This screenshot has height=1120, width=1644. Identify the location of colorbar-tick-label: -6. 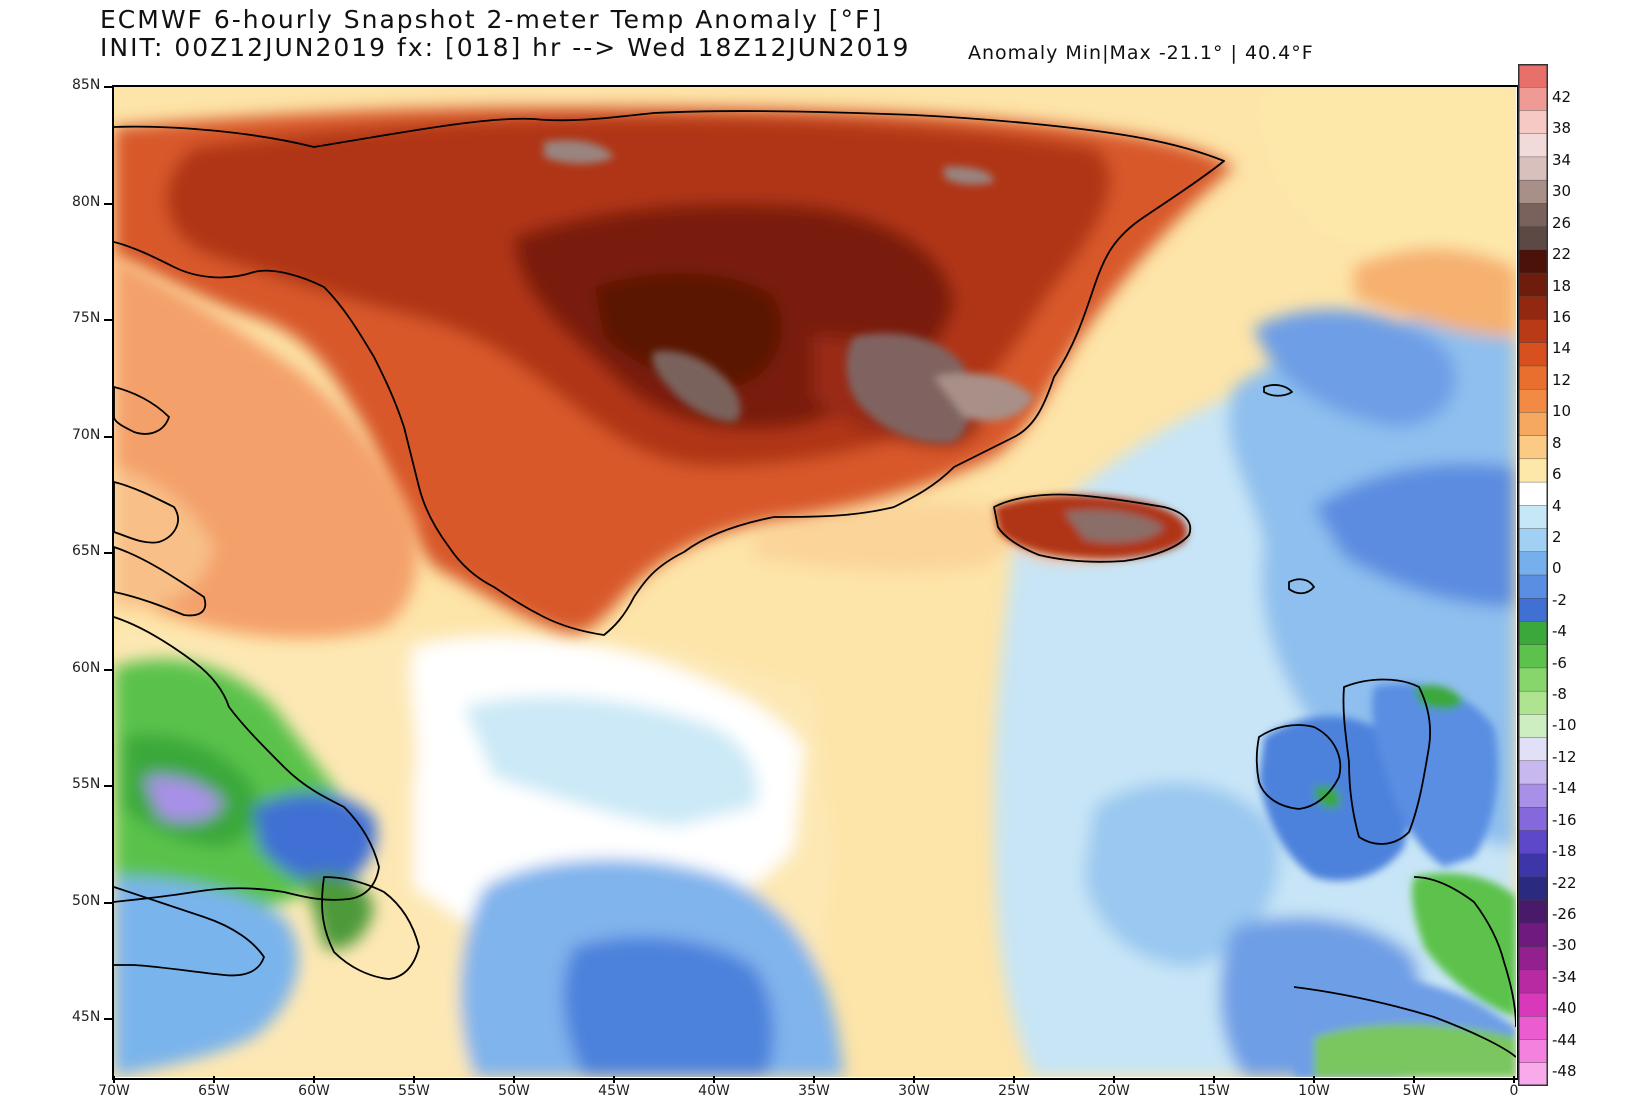
(1559, 662).